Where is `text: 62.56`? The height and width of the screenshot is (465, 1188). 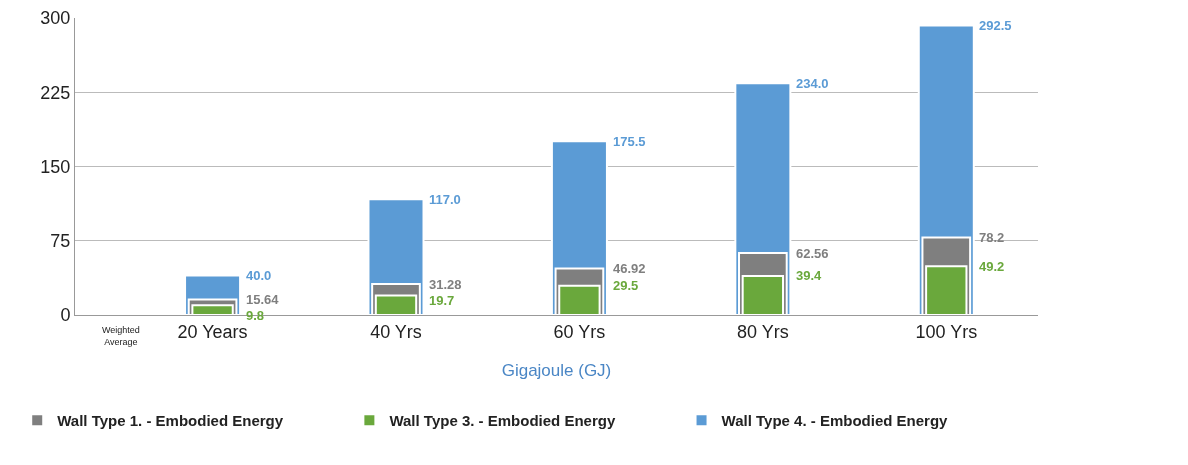
text: 62.56 is located at coordinates (812, 253).